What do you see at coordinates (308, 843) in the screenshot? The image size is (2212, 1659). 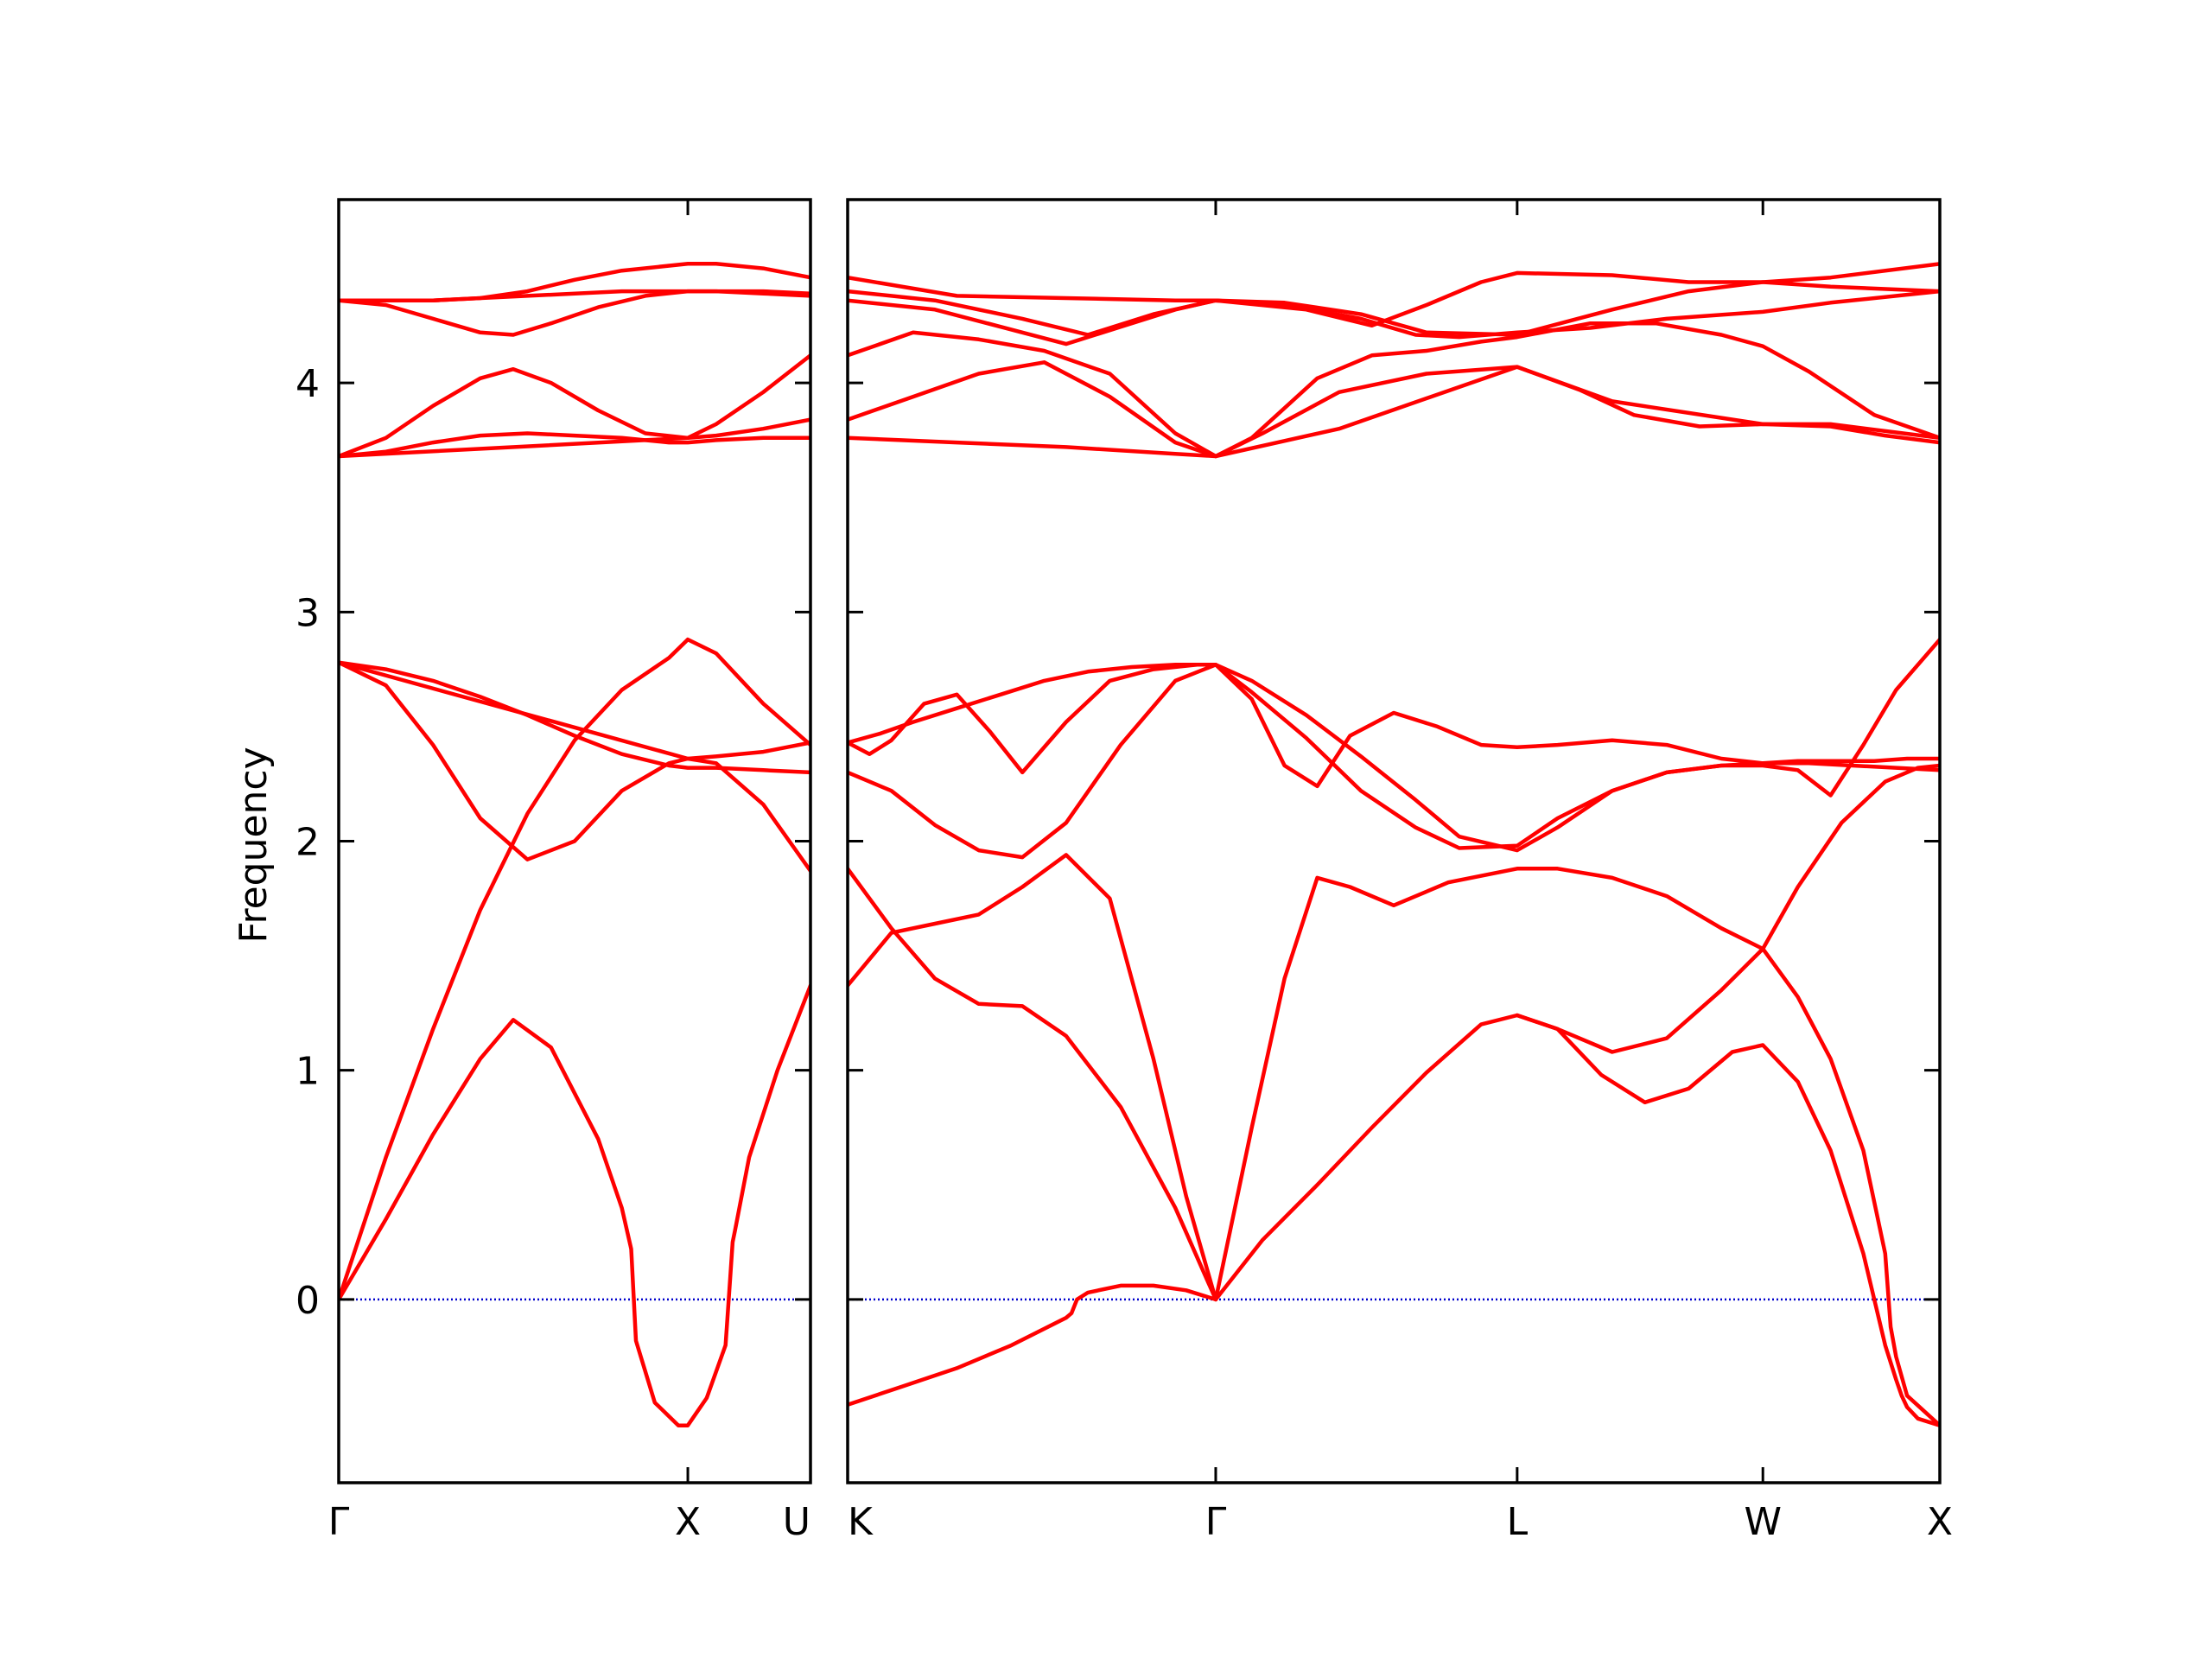 I see `y-tick-label: 2` at bounding box center [308, 843].